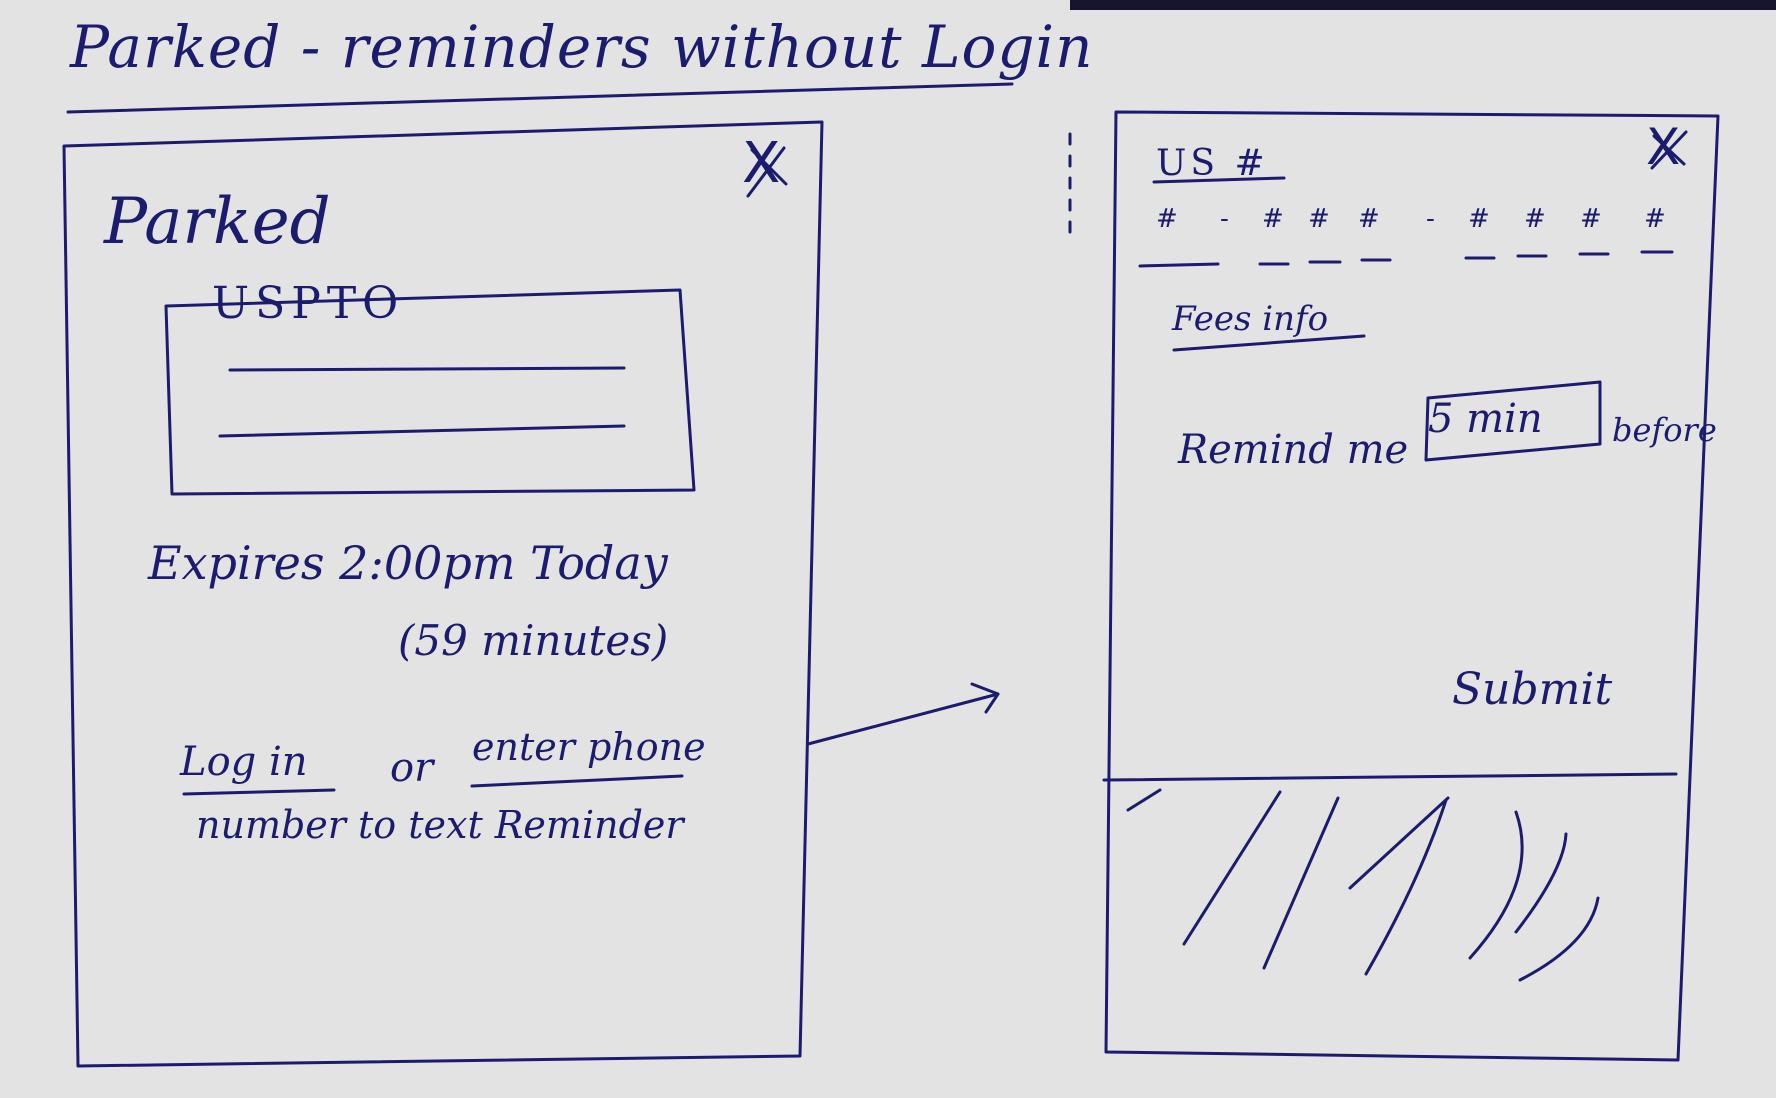 This screenshot has height=1098, width=1776. I want to click on carrier-label: US #, so click(1212, 163).